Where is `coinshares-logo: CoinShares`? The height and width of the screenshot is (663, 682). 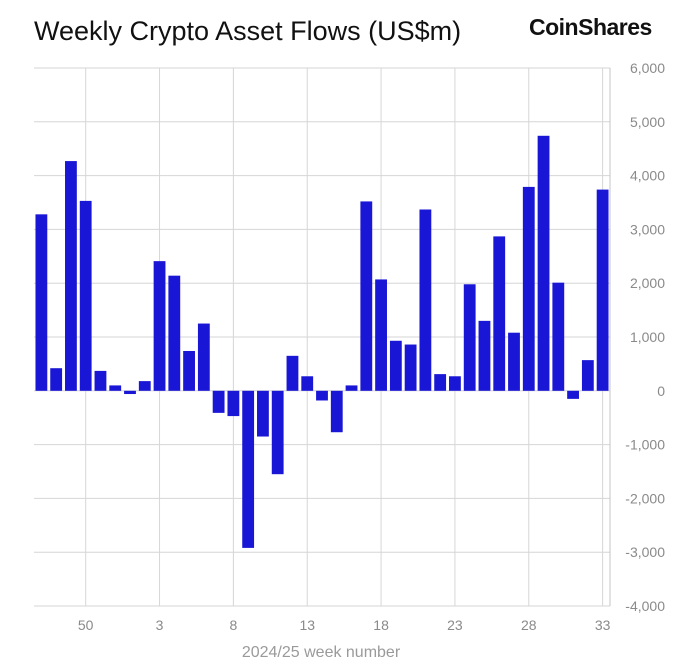 coinshares-logo: CoinShares is located at coordinates (590, 27).